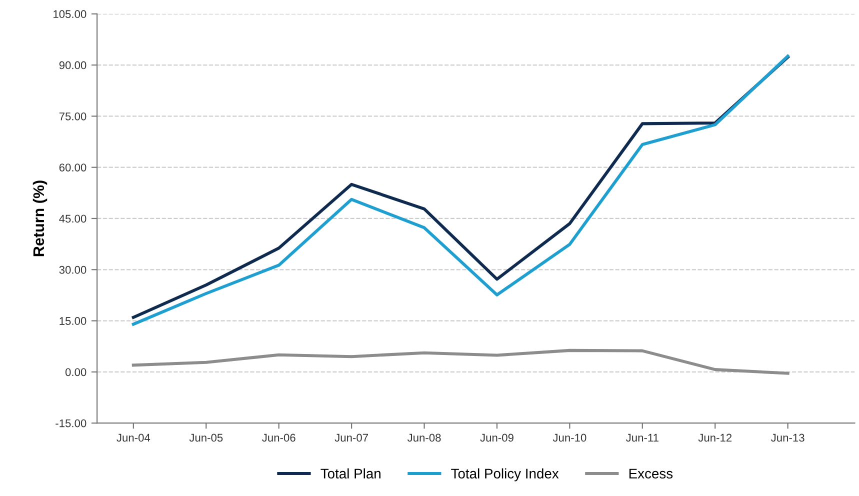 This screenshot has width=859, height=496. I want to click on y-axis-title: Return (%), so click(40, 218).